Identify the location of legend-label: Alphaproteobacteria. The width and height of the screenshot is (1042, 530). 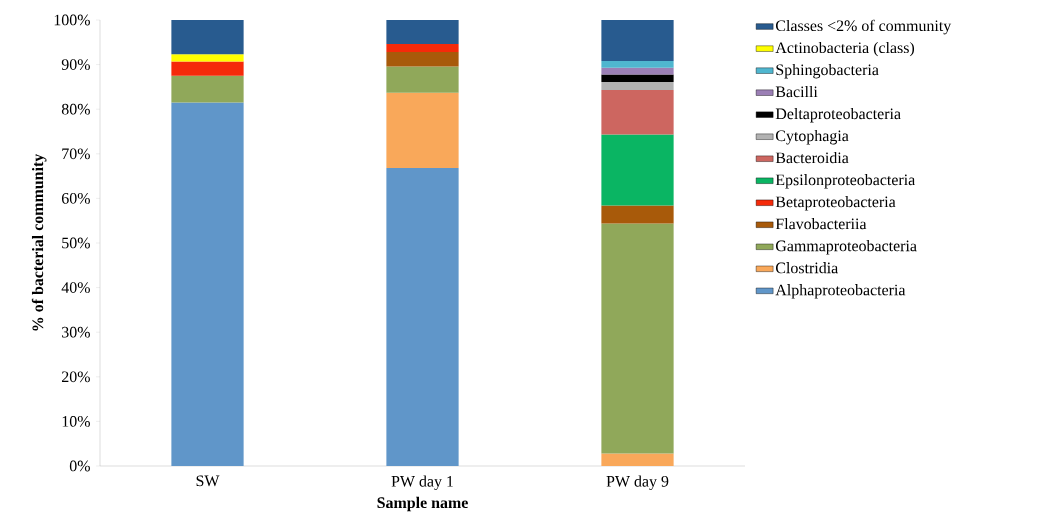
(840, 291).